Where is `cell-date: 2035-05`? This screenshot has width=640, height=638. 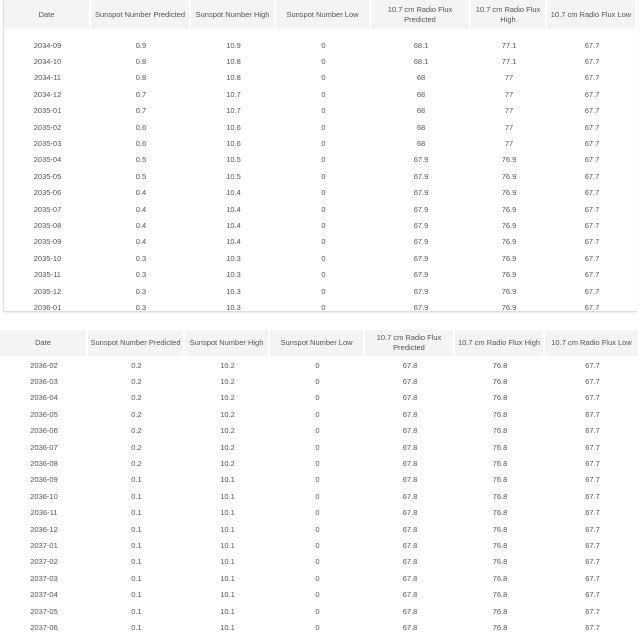
cell-date: 2035-05 is located at coordinates (47, 176).